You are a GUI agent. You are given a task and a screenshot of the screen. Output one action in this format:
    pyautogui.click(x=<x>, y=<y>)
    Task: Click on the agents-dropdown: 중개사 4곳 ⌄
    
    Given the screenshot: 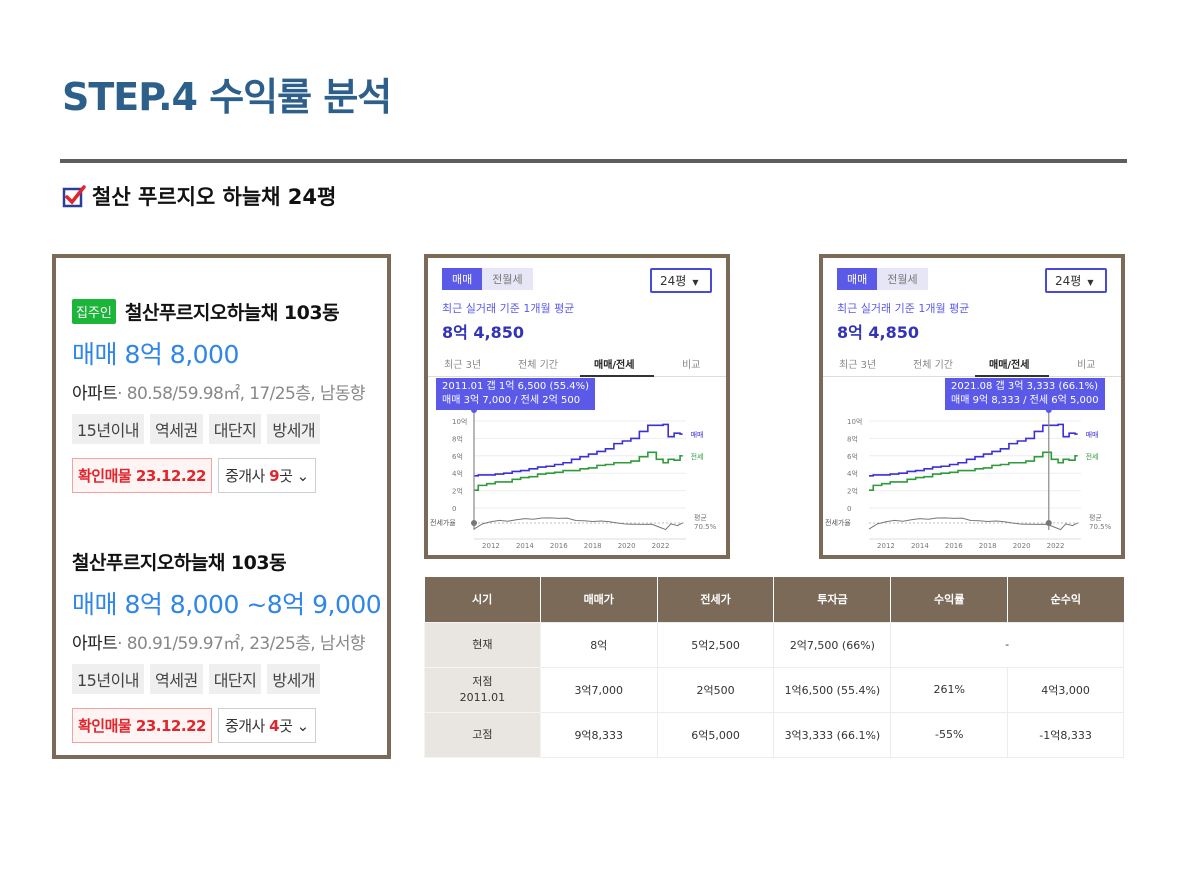 What is the action you would take?
    pyautogui.click(x=266, y=725)
    